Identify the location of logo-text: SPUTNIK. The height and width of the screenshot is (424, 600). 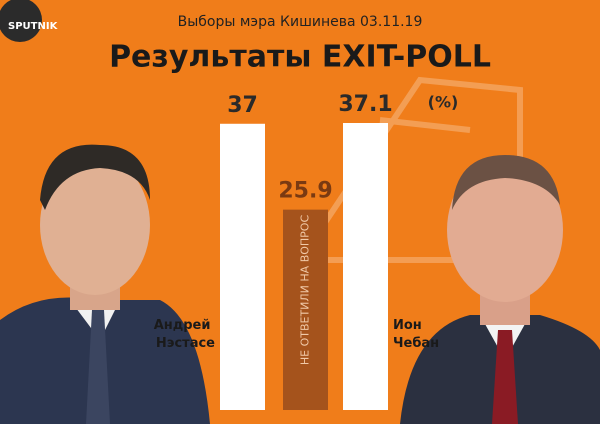
(33, 26).